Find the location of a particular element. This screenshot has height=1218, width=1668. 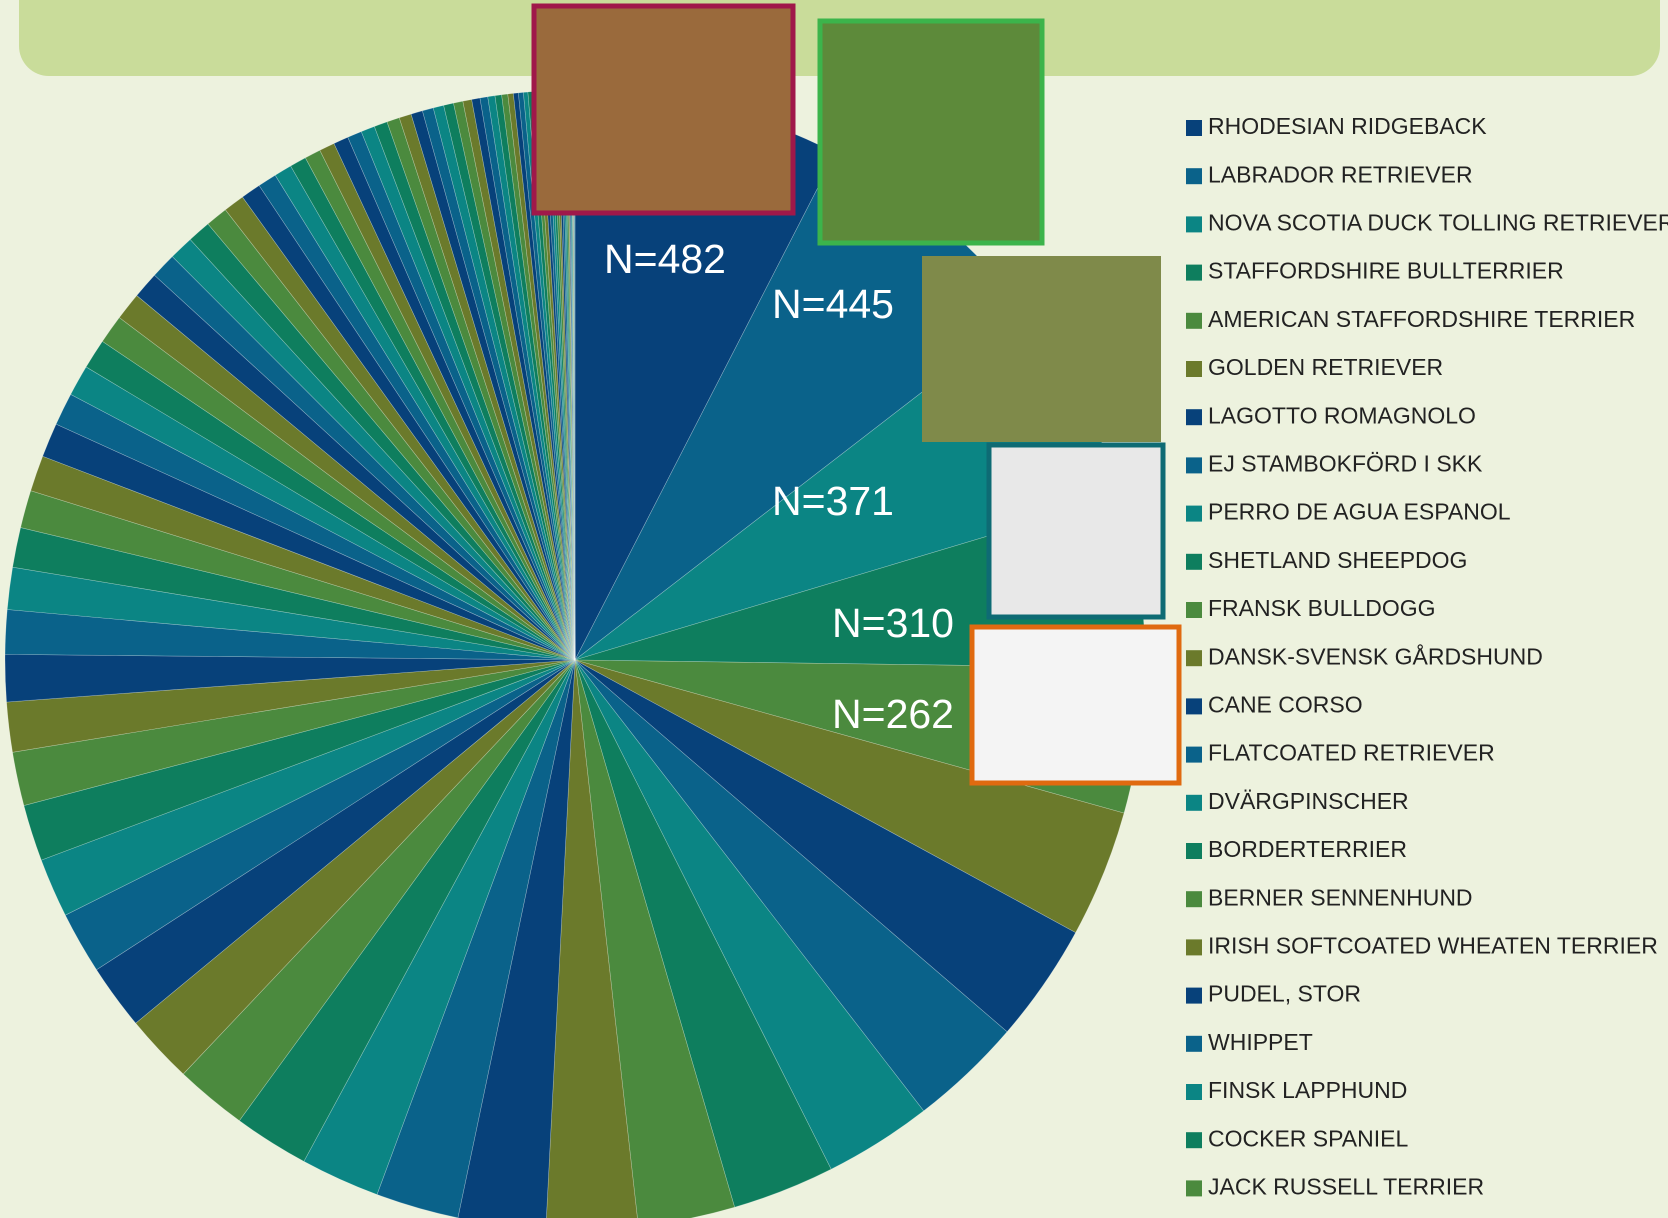

legend-label: PERRO DE AGUA ESPANOL is located at coordinates (1359, 512).